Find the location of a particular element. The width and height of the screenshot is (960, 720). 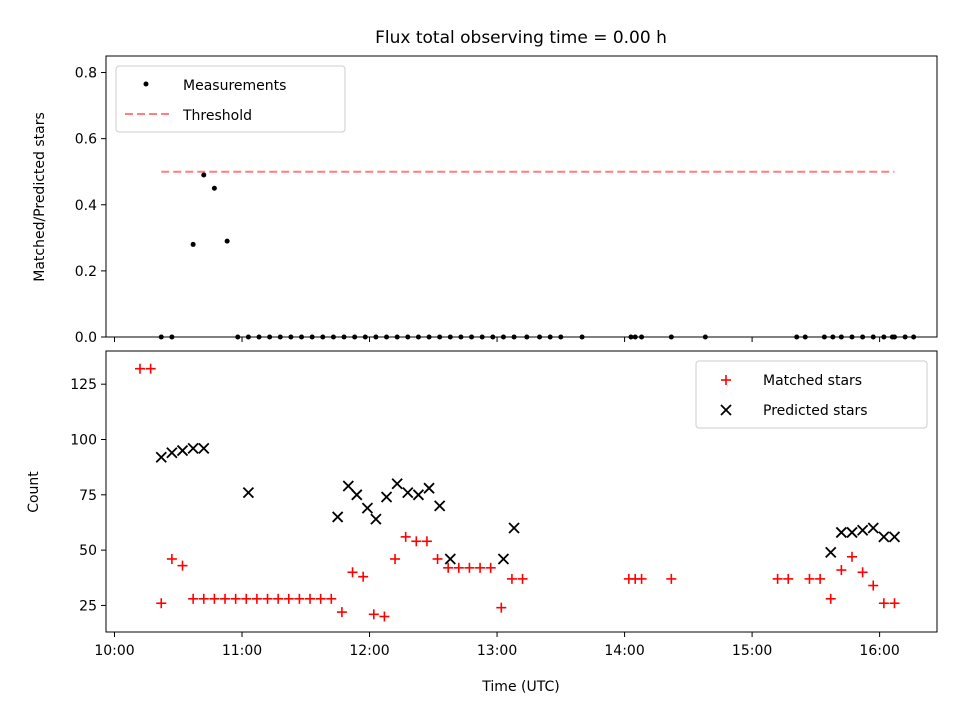

ratio-legend-box is located at coordinates (230, 99).